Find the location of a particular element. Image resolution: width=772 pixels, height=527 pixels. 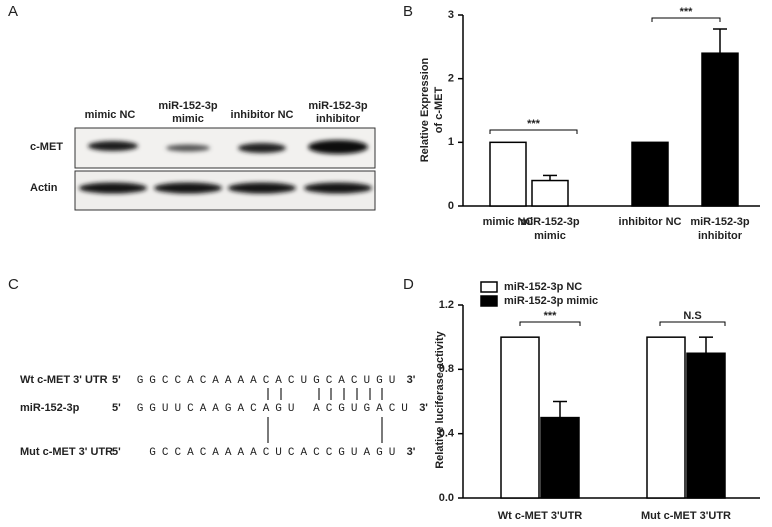

sequence-segment: CACUGCACUG is located at coordinates (326, 381).